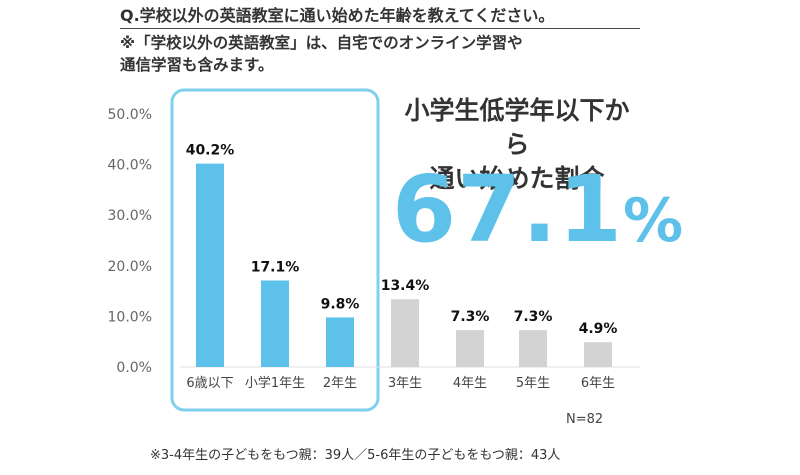  I want to click on bar-value-label: 4.9%, so click(598, 329).